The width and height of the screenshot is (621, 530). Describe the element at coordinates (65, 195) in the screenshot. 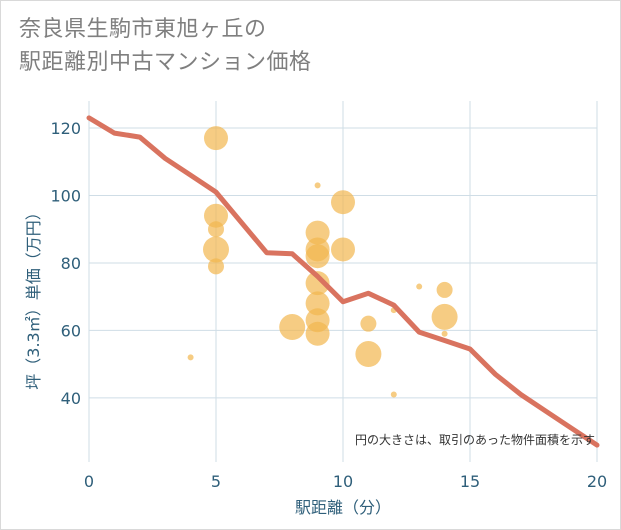

I see `y-tick-label: 100` at that location.